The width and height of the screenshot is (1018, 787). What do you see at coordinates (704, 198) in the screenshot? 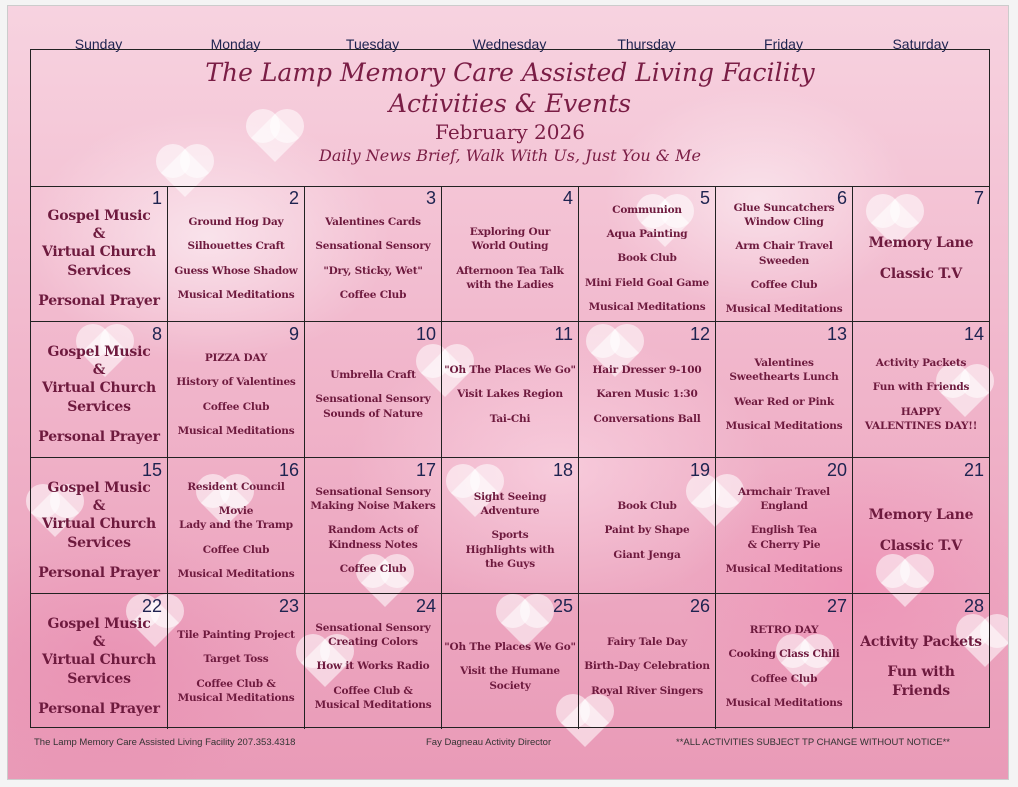
I see `day-number: 5` at bounding box center [704, 198].